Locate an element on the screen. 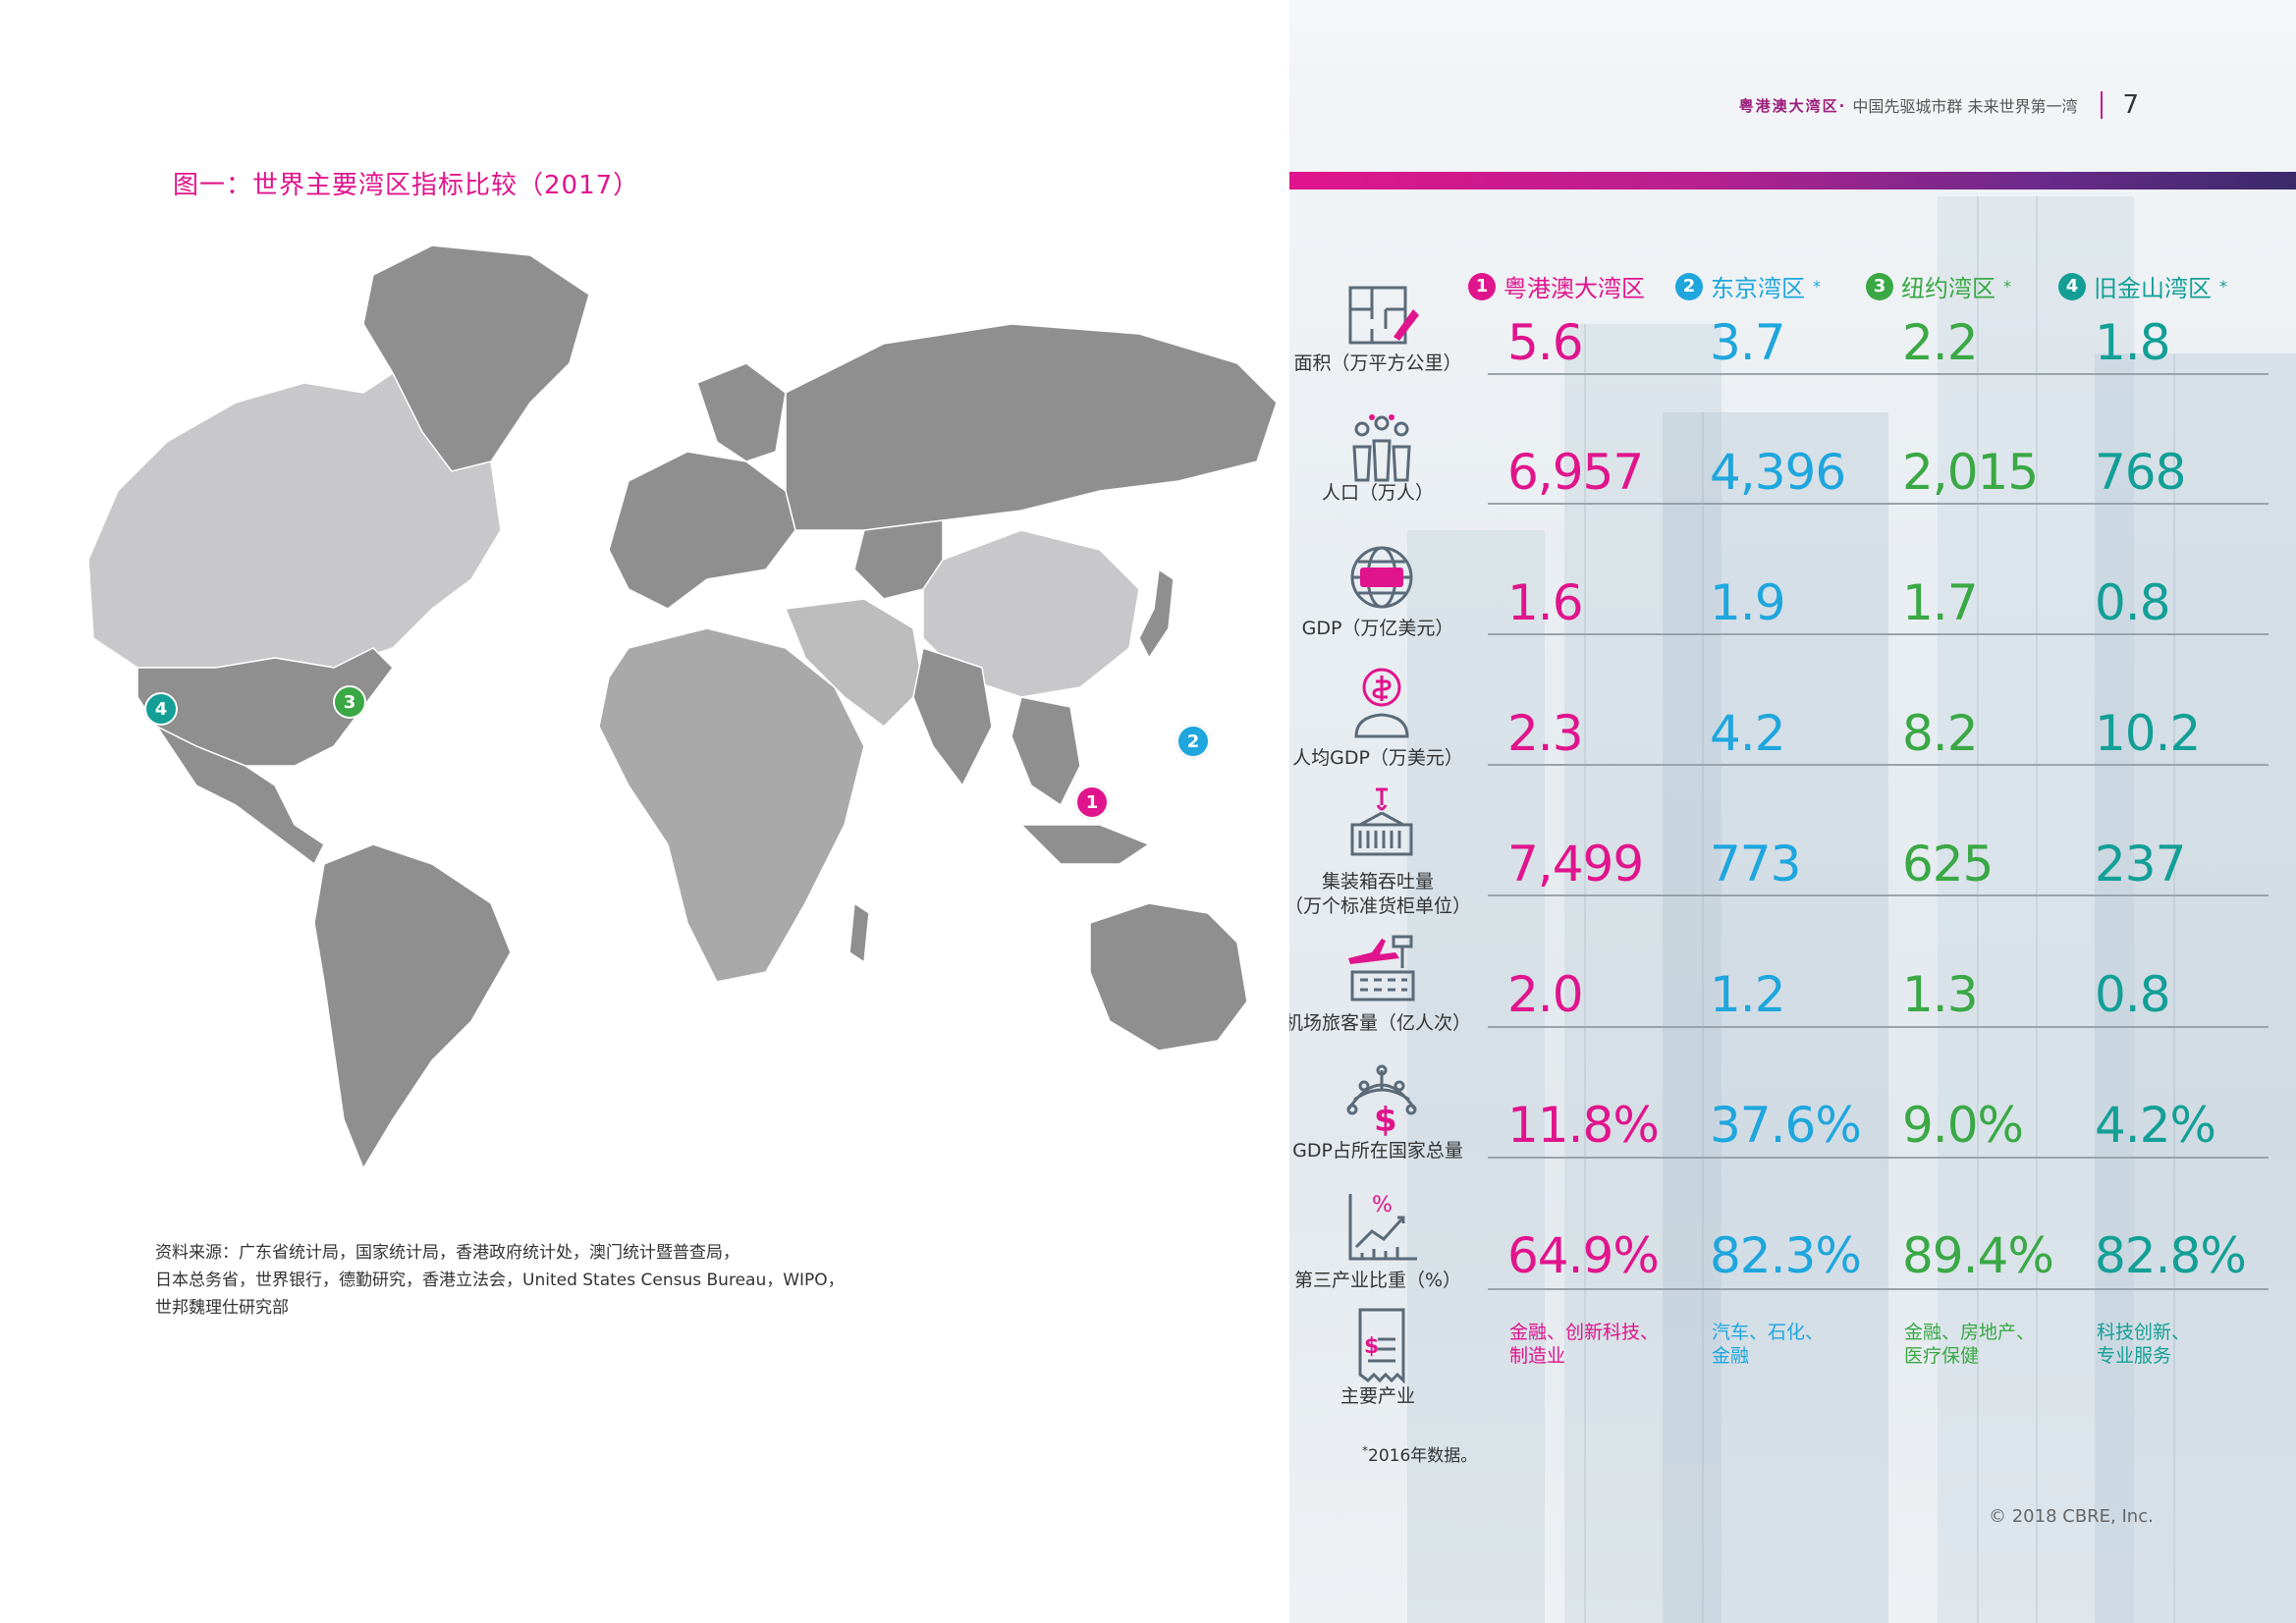 This screenshot has width=2296, height=1623. value-tertiary-sanfrancisco: 82.8% is located at coordinates (2171, 1255).